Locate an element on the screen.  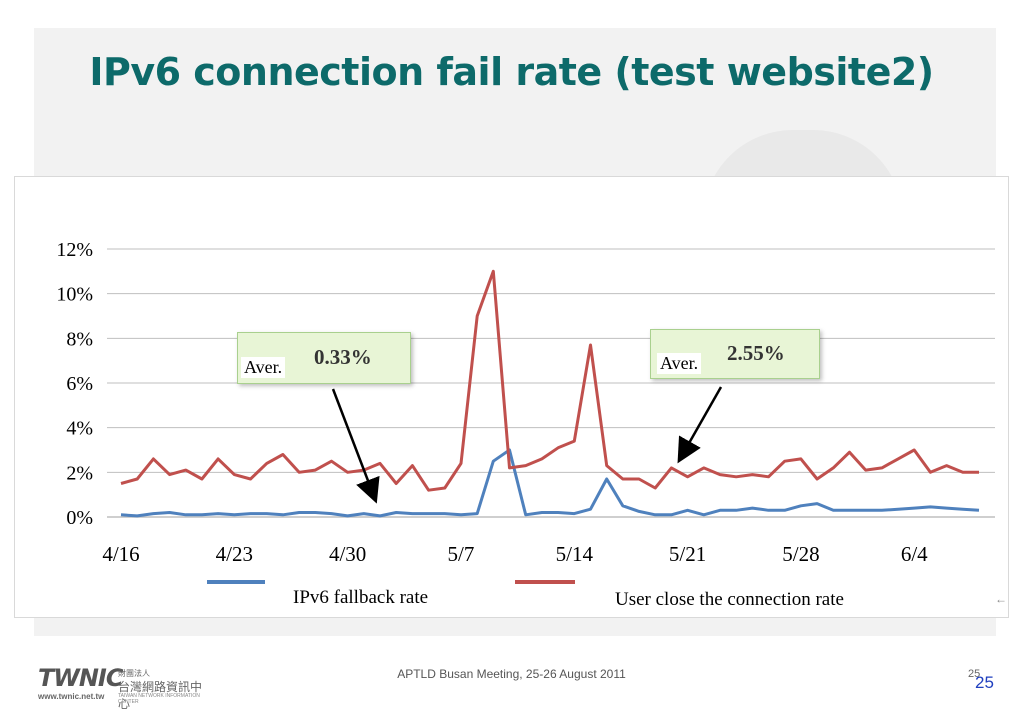
x-tick-label: 5/28 is located at coordinates (800, 554).